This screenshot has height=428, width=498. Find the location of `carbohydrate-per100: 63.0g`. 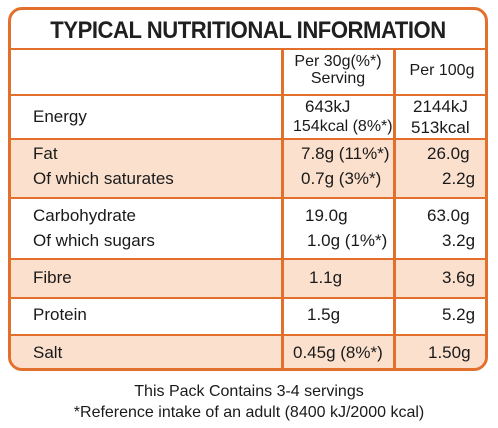

carbohydrate-per100: 63.0g is located at coordinates (448, 215).